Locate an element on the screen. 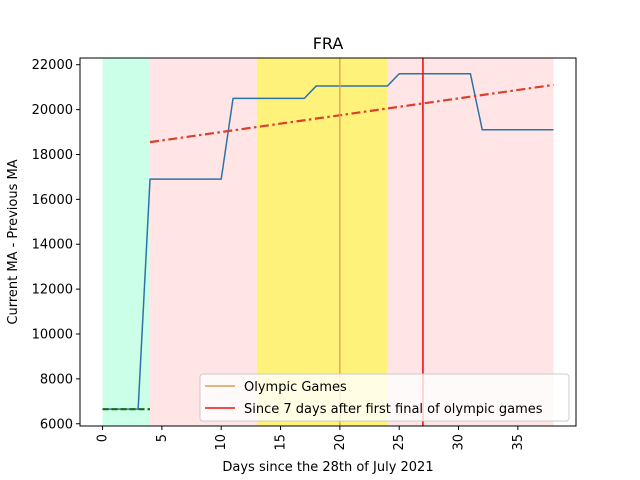  legend-label-olympic-games: Olympic Games is located at coordinates (295, 387).